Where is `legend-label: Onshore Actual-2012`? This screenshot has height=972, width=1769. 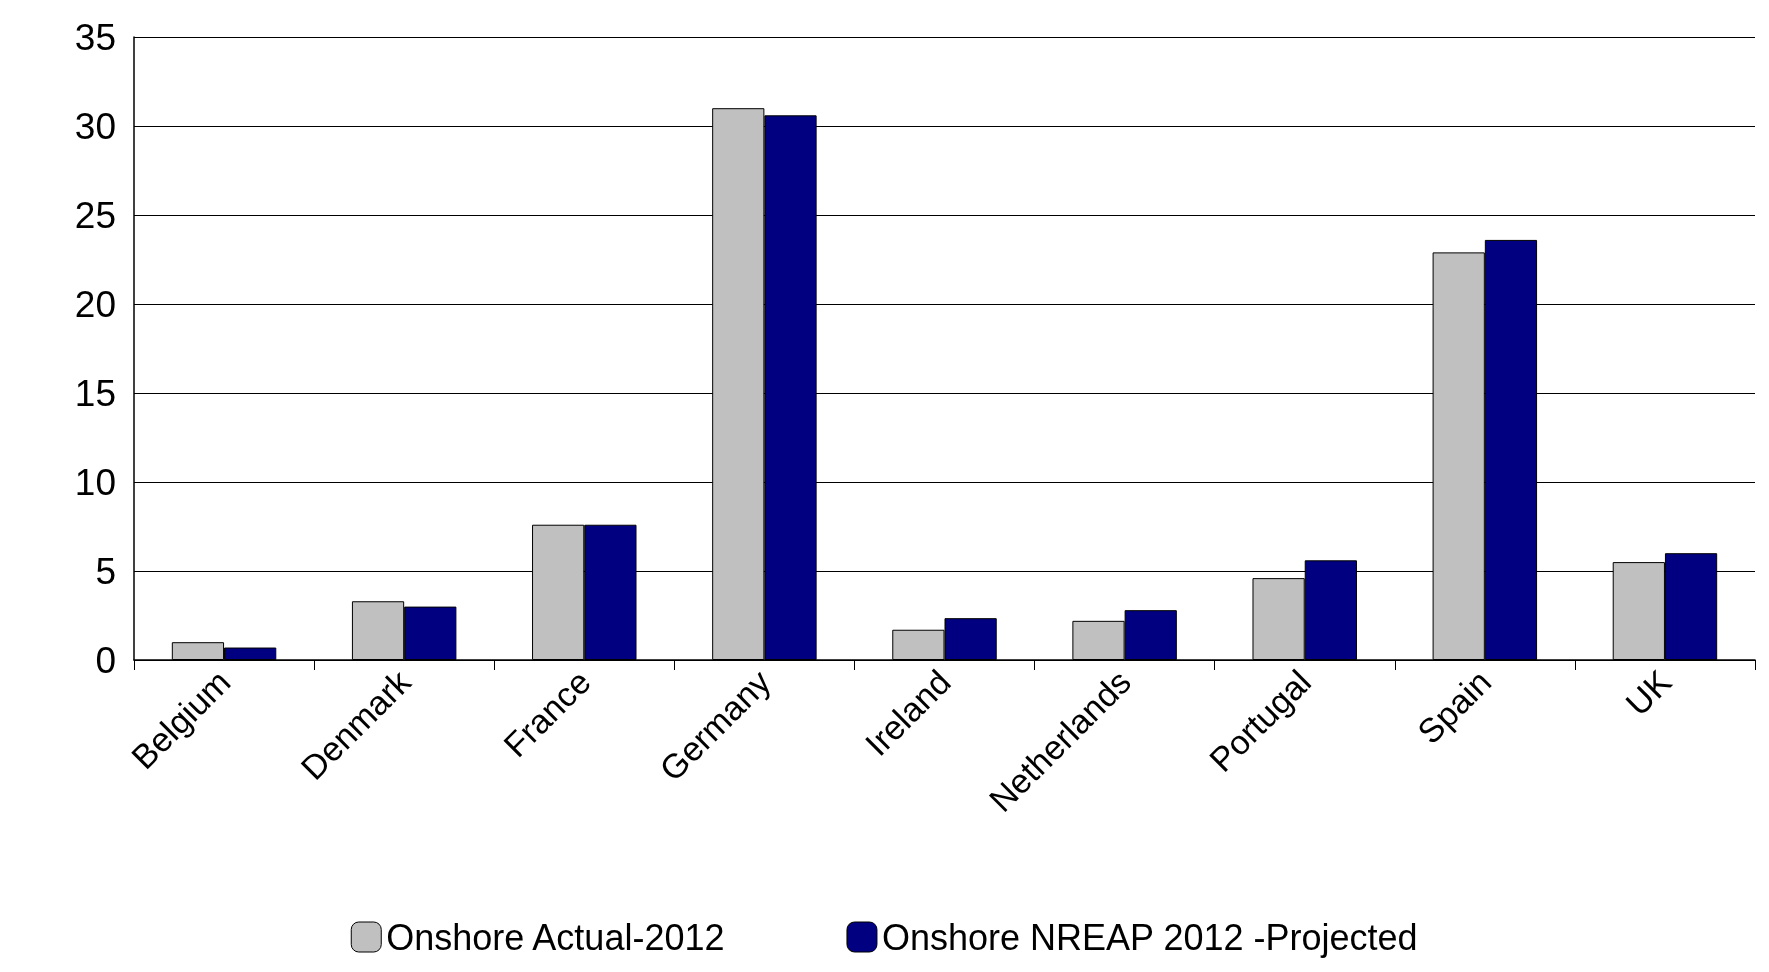 legend-label: Onshore Actual-2012 is located at coordinates (555, 937).